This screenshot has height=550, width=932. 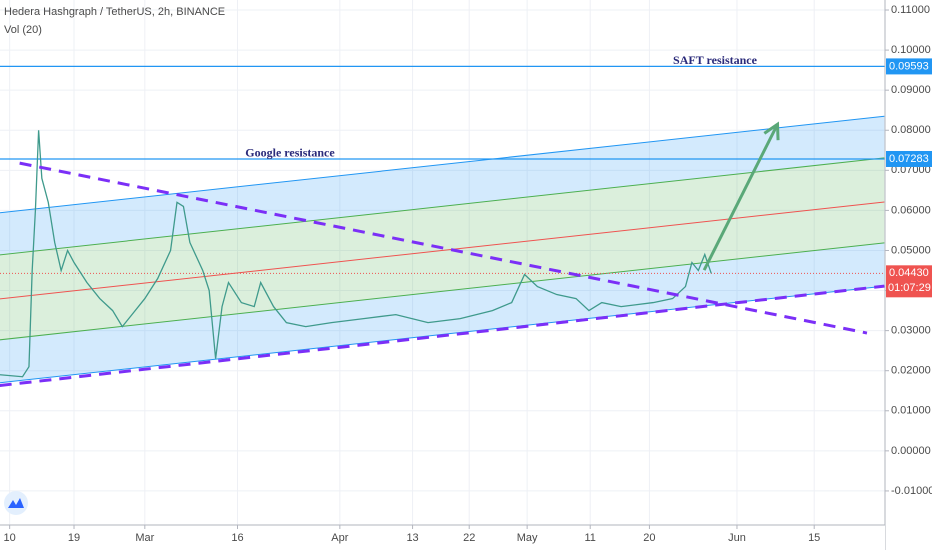 What do you see at coordinates (911, 411) in the screenshot?
I see `y-tick-label: 0.01000` at bounding box center [911, 411].